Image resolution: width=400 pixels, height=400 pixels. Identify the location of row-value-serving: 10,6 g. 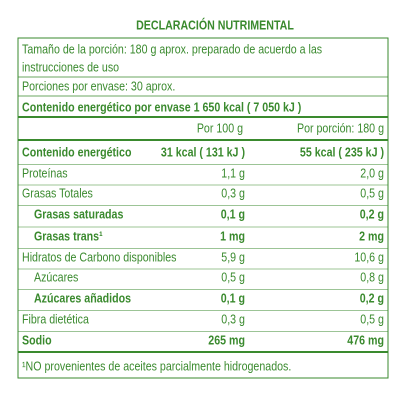
(369, 256).